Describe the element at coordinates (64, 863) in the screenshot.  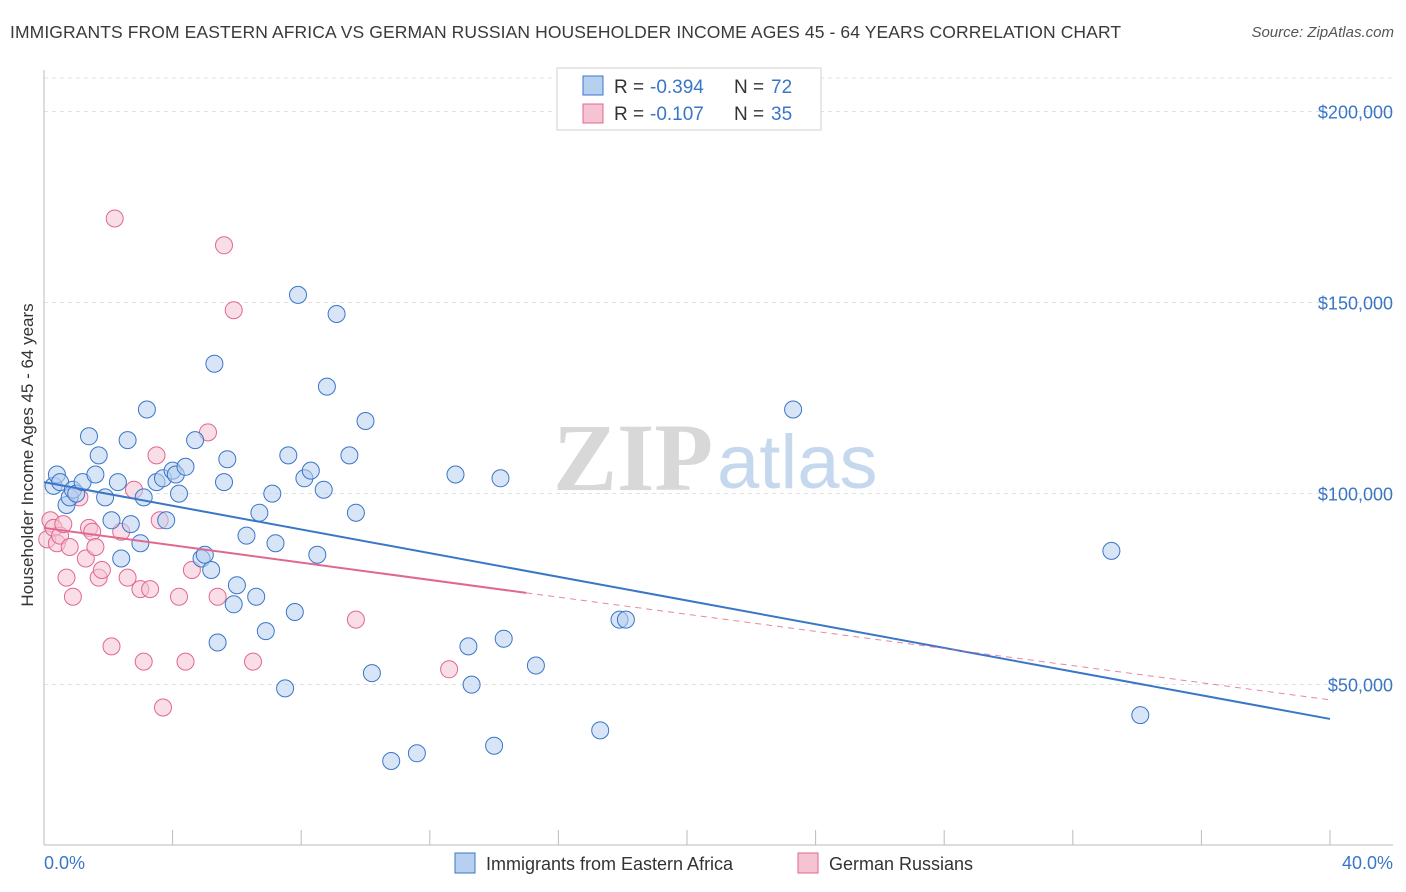
I see `x-tick-min: 0.0%` at that location.